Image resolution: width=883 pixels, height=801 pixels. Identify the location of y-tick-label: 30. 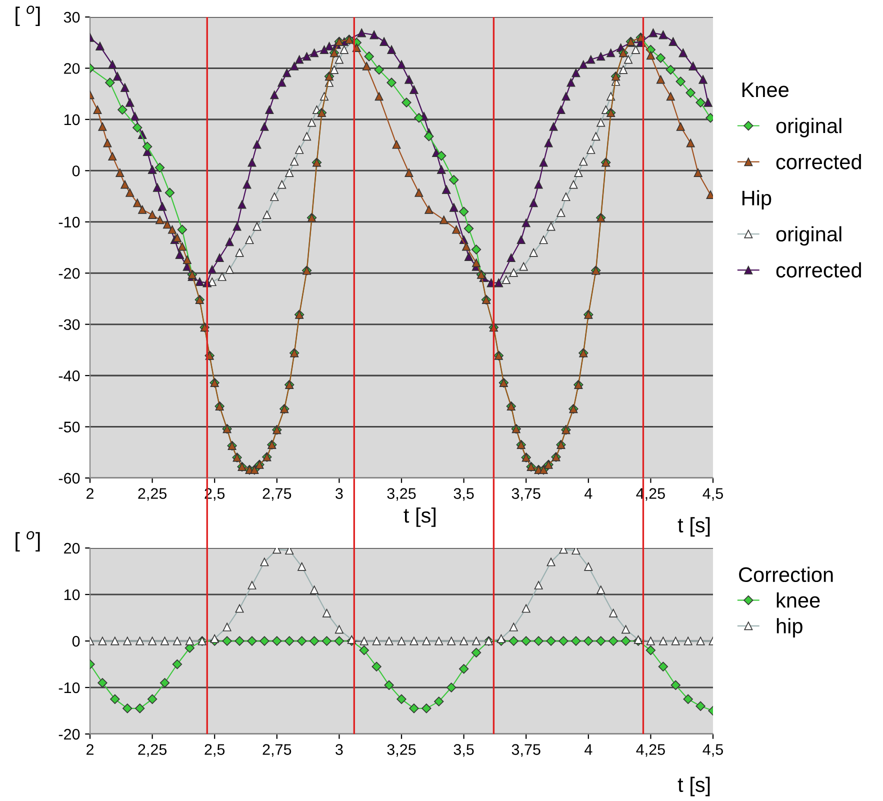
(72, 17).